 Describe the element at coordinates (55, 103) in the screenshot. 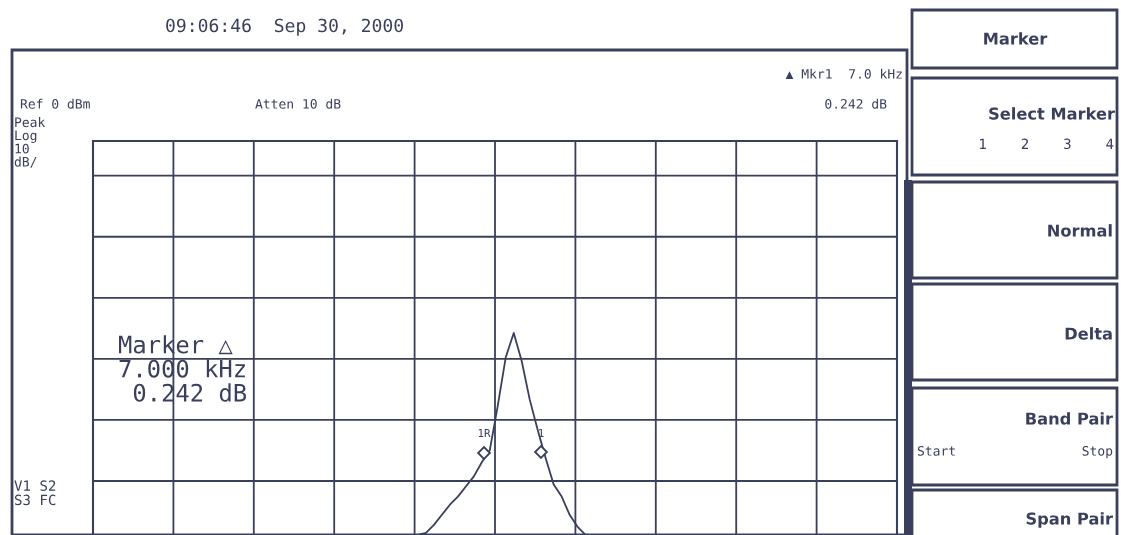

I see `text: Ref 0 dBm` at that location.